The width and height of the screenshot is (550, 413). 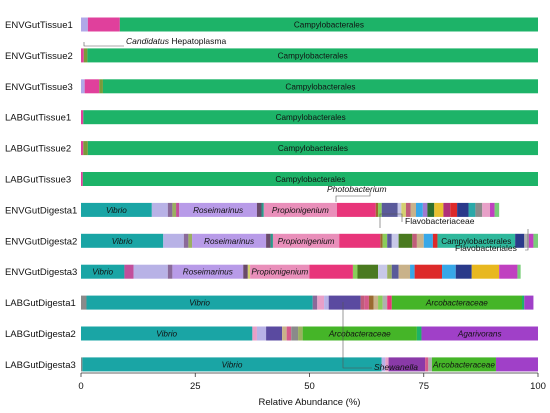 I want to click on x-tick-label: 100, so click(x=538, y=386).